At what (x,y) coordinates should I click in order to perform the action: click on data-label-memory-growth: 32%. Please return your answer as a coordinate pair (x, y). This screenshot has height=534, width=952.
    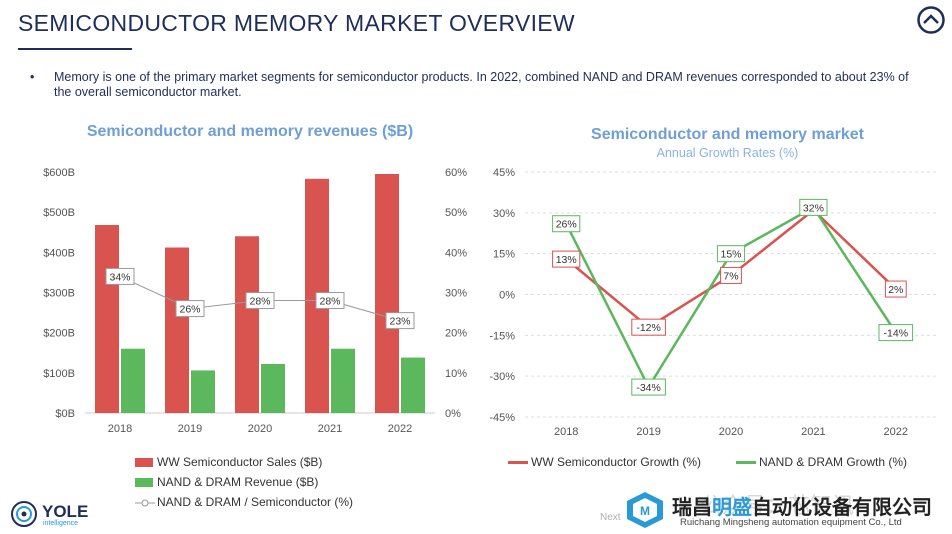
    Looking at the image, I should click on (813, 208).